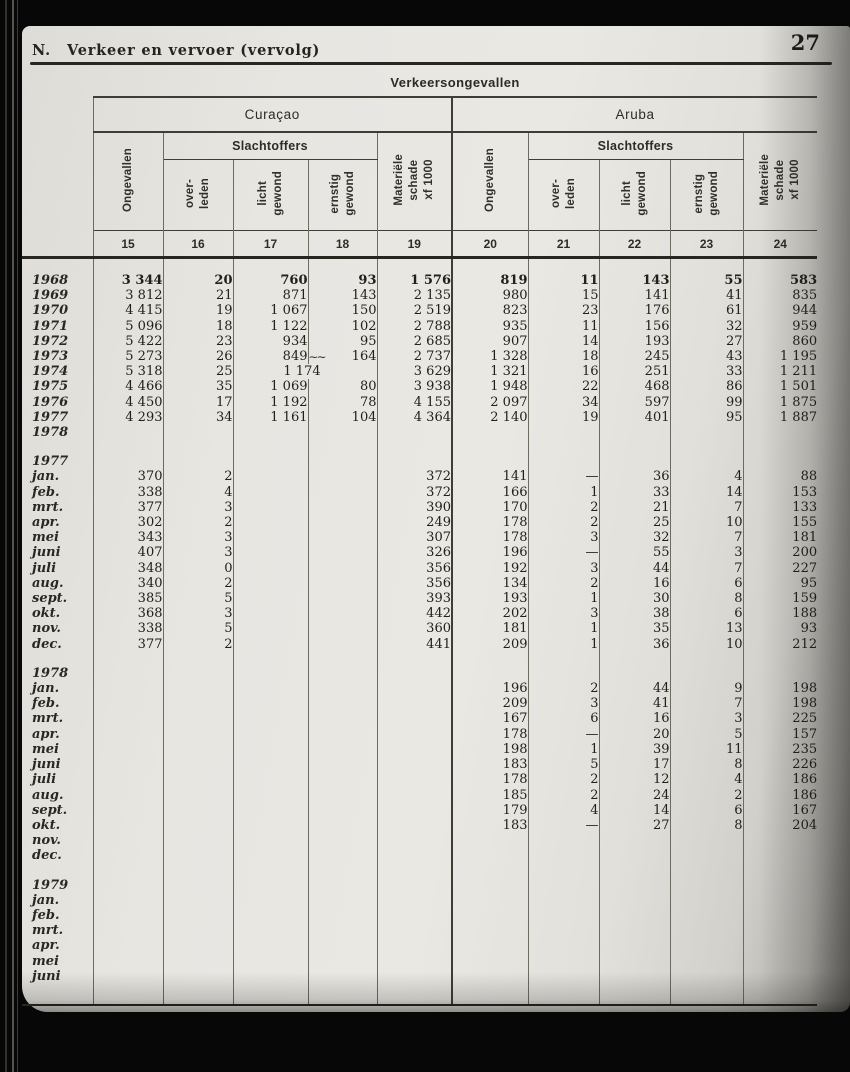  What do you see at coordinates (415, 417) in the screenshot?
I see `cell-curacao-schade: 4 364` at bounding box center [415, 417].